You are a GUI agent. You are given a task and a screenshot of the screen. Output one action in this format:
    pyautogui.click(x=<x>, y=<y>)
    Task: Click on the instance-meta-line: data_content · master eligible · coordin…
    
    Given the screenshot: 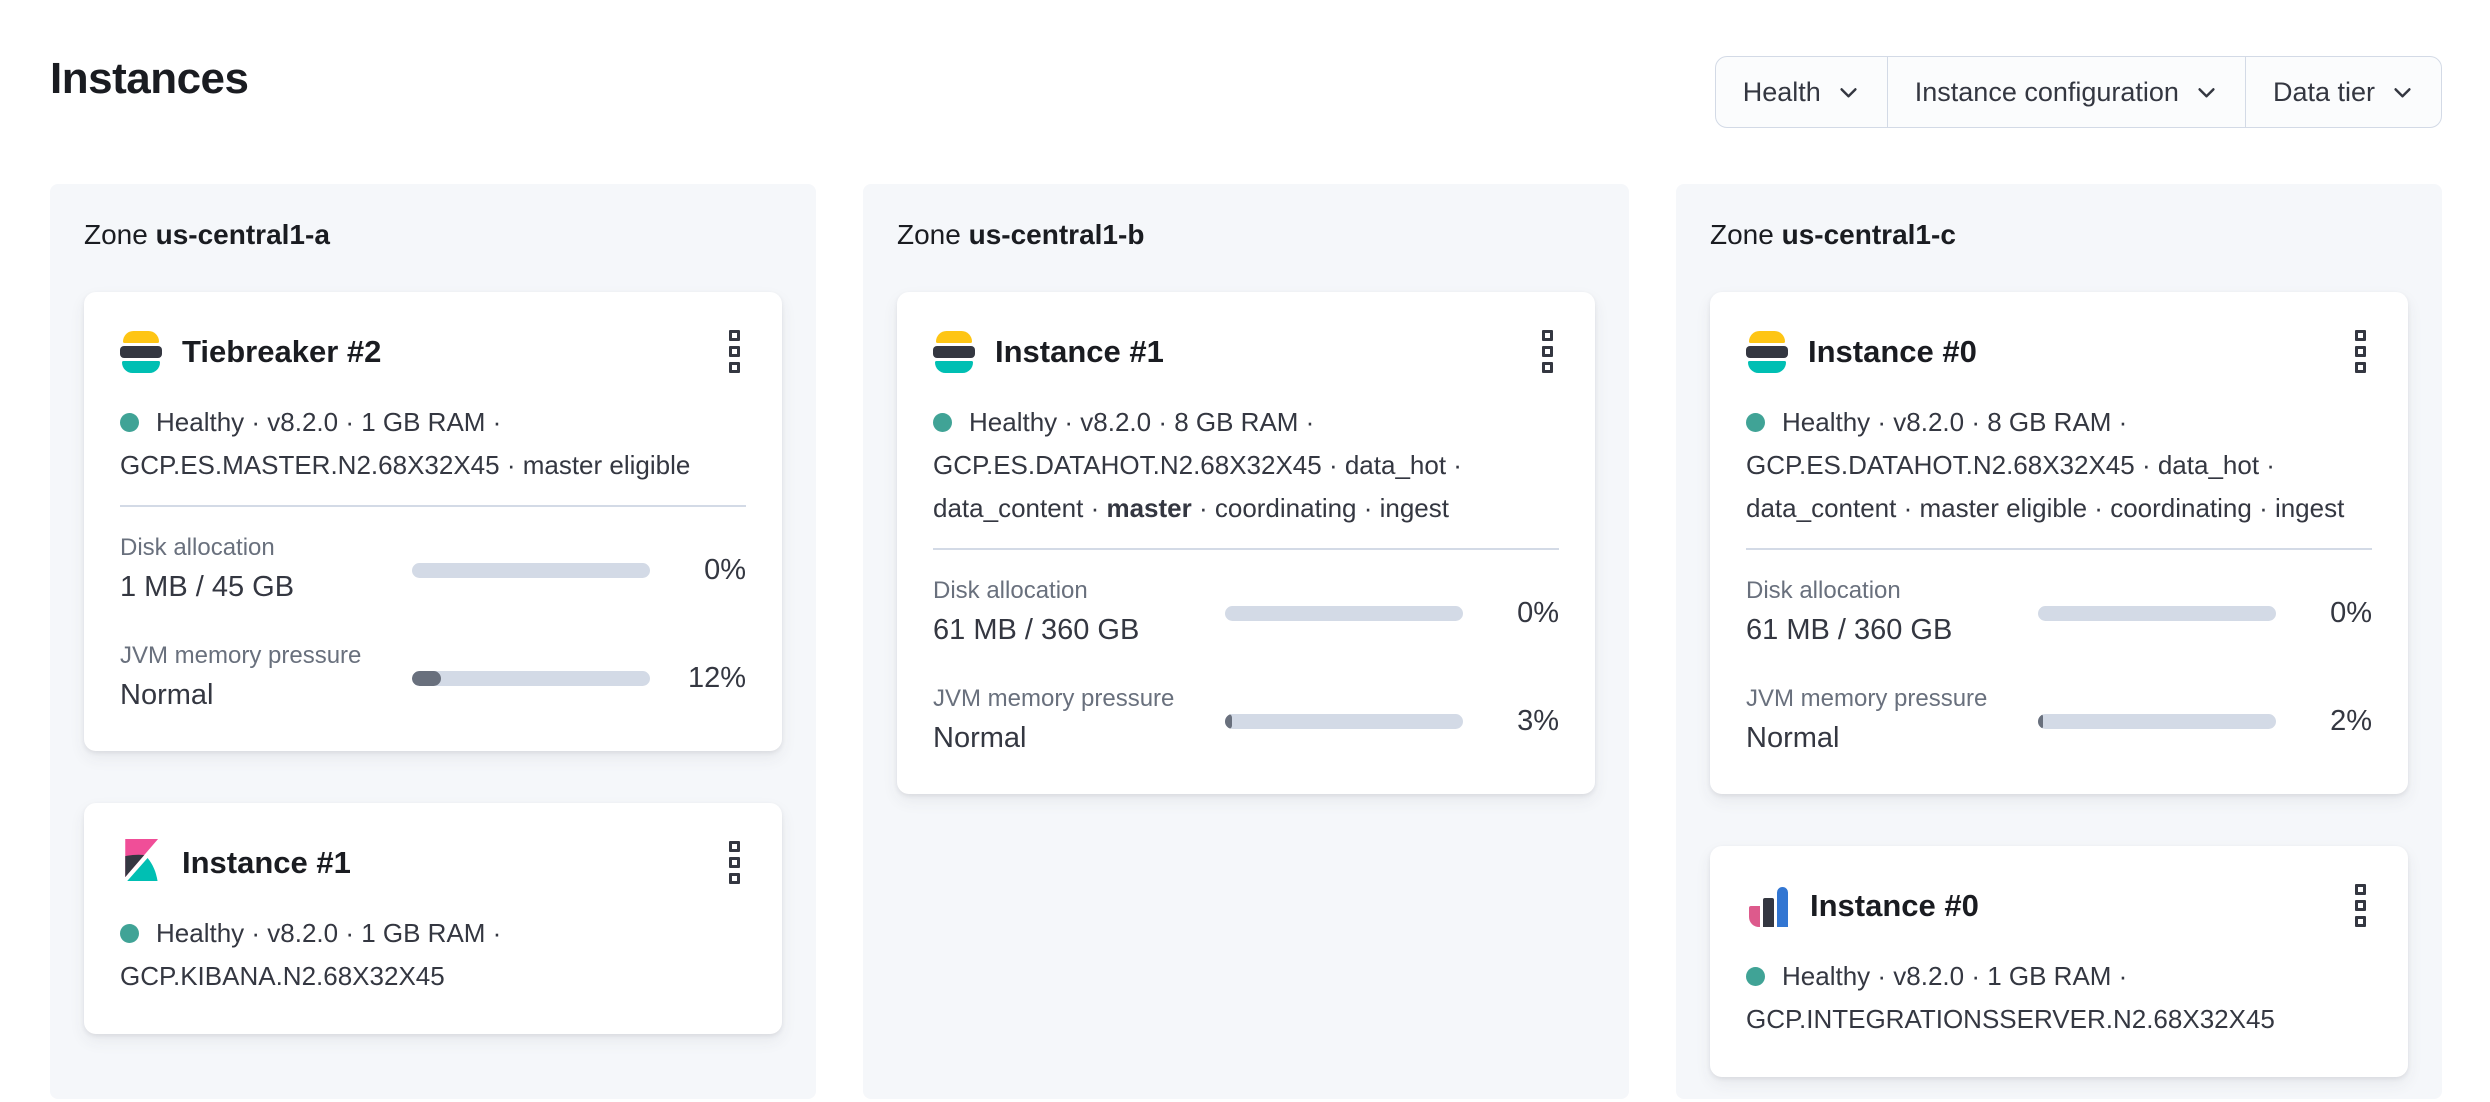 What is the action you would take?
    pyautogui.click(x=2059, y=508)
    